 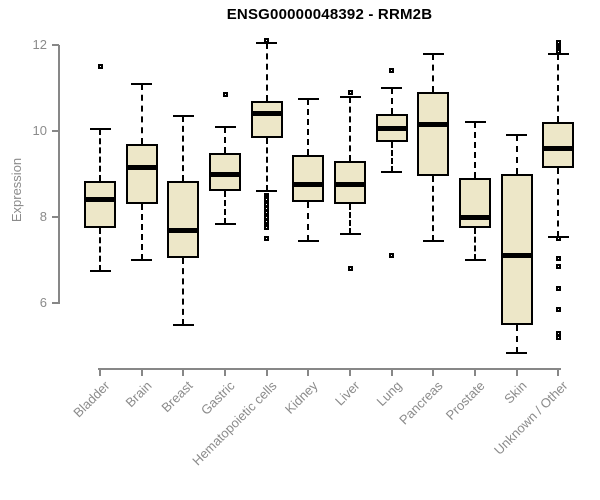 What do you see at coordinates (43, 217) in the screenshot?
I see `y-axis-tick-label: 8` at bounding box center [43, 217].